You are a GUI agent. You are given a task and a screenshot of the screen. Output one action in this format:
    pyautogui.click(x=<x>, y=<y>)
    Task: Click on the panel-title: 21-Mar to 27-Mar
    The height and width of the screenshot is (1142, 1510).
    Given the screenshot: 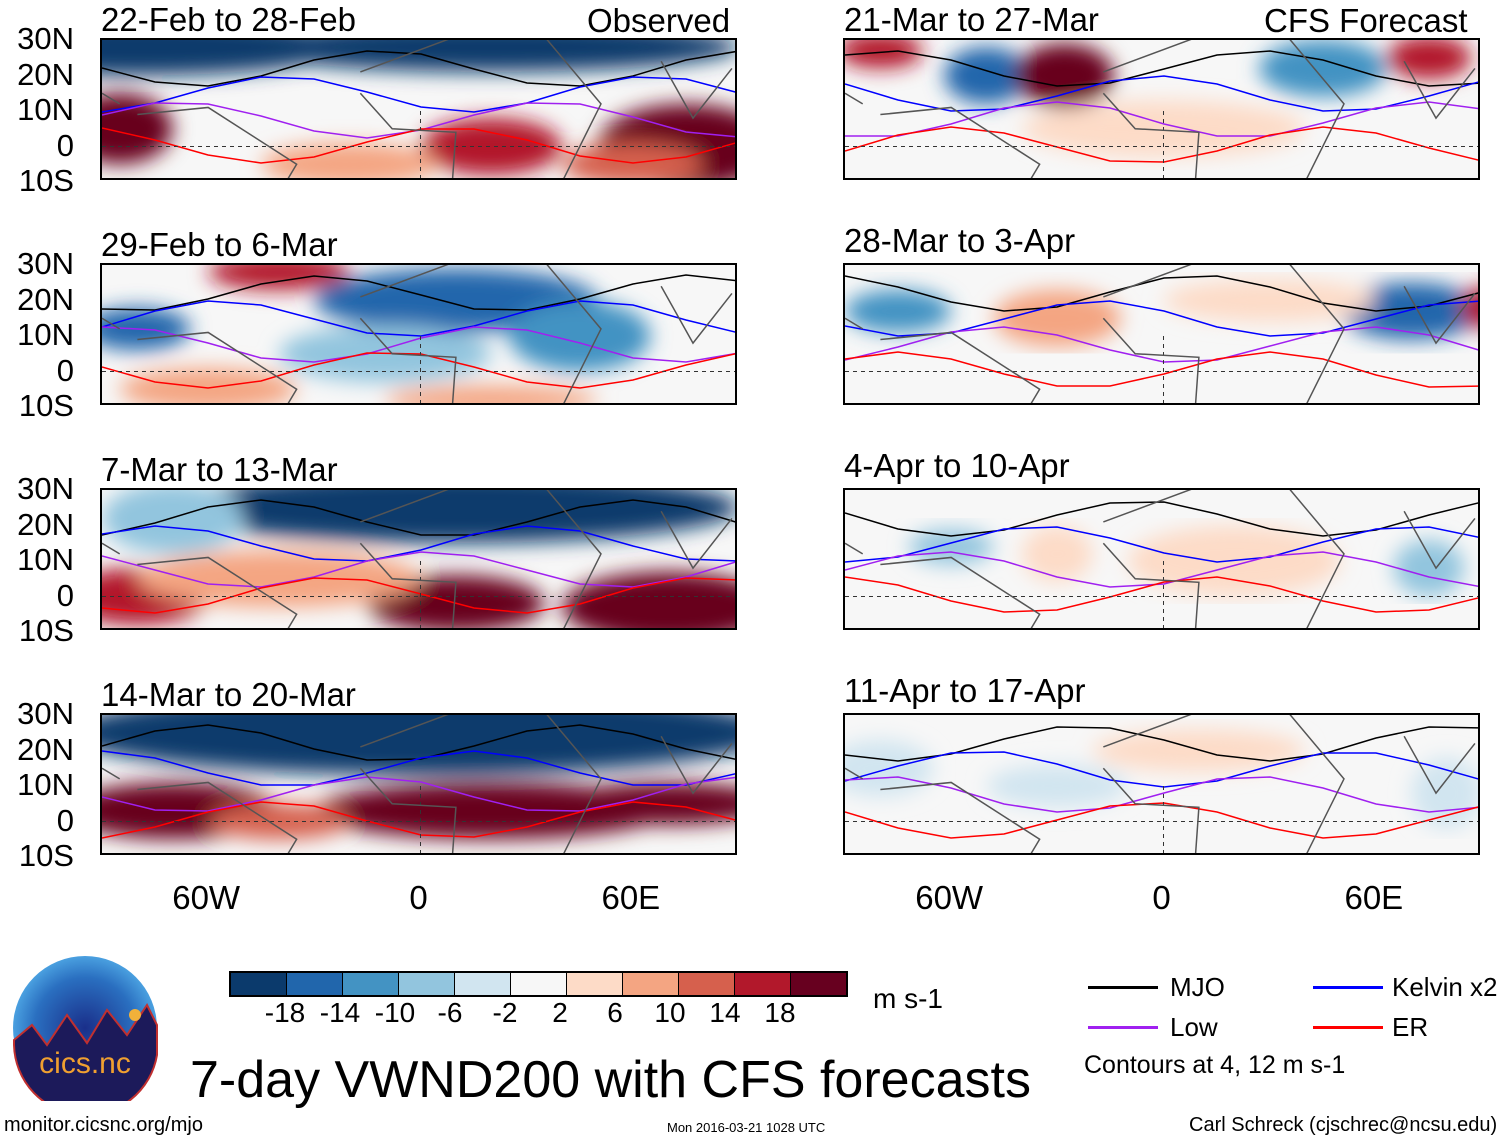 What is the action you would take?
    pyautogui.click(x=971, y=19)
    